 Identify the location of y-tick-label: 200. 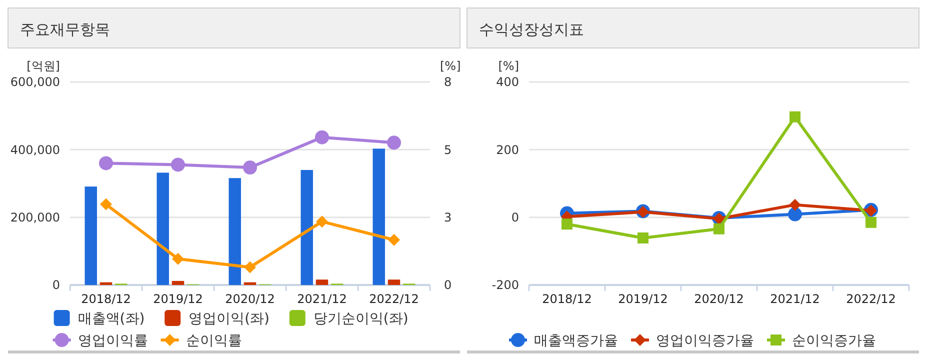
(507, 149).